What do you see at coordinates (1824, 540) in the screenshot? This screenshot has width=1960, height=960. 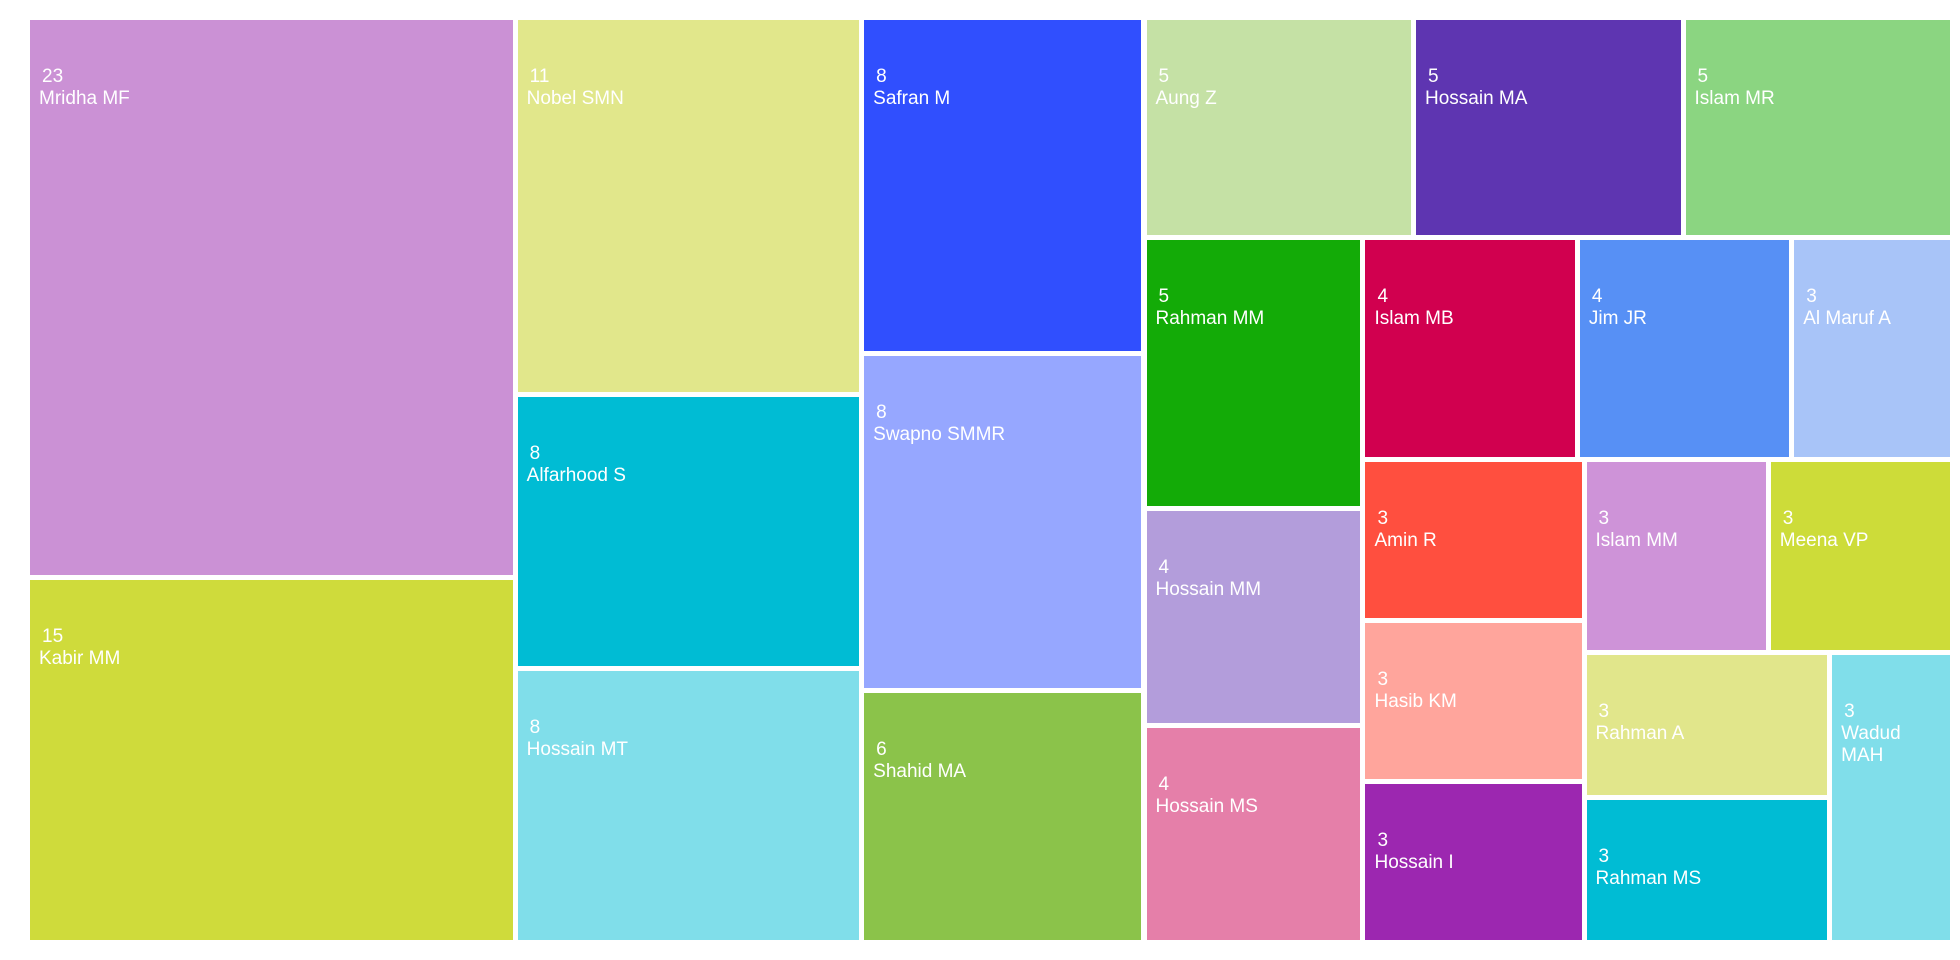 I see `tile-label: Meena VP` at bounding box center [1824, 540].